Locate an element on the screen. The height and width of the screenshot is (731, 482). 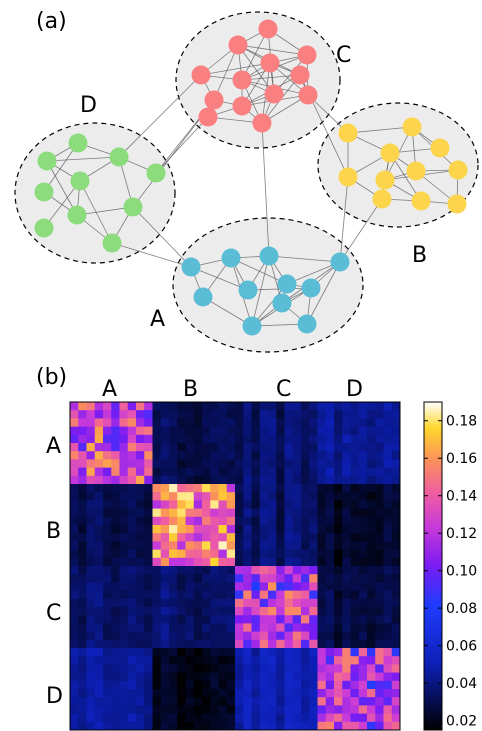
community-c-label: C is located at coordinates (343, 55).